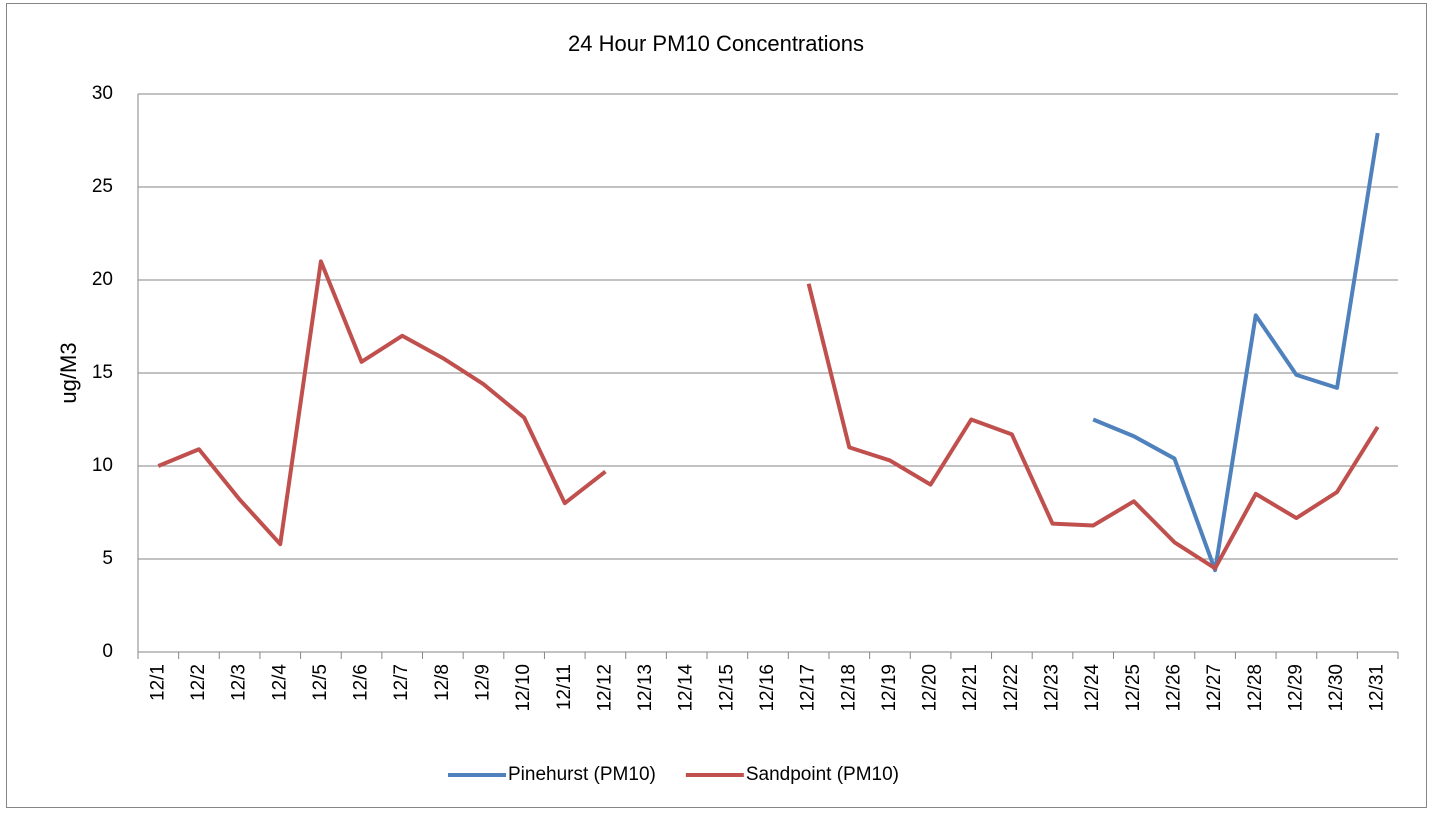  Describe the element at coordinates (107, 651) in the screenshot. I see `y-tick-label: 0` at that location.